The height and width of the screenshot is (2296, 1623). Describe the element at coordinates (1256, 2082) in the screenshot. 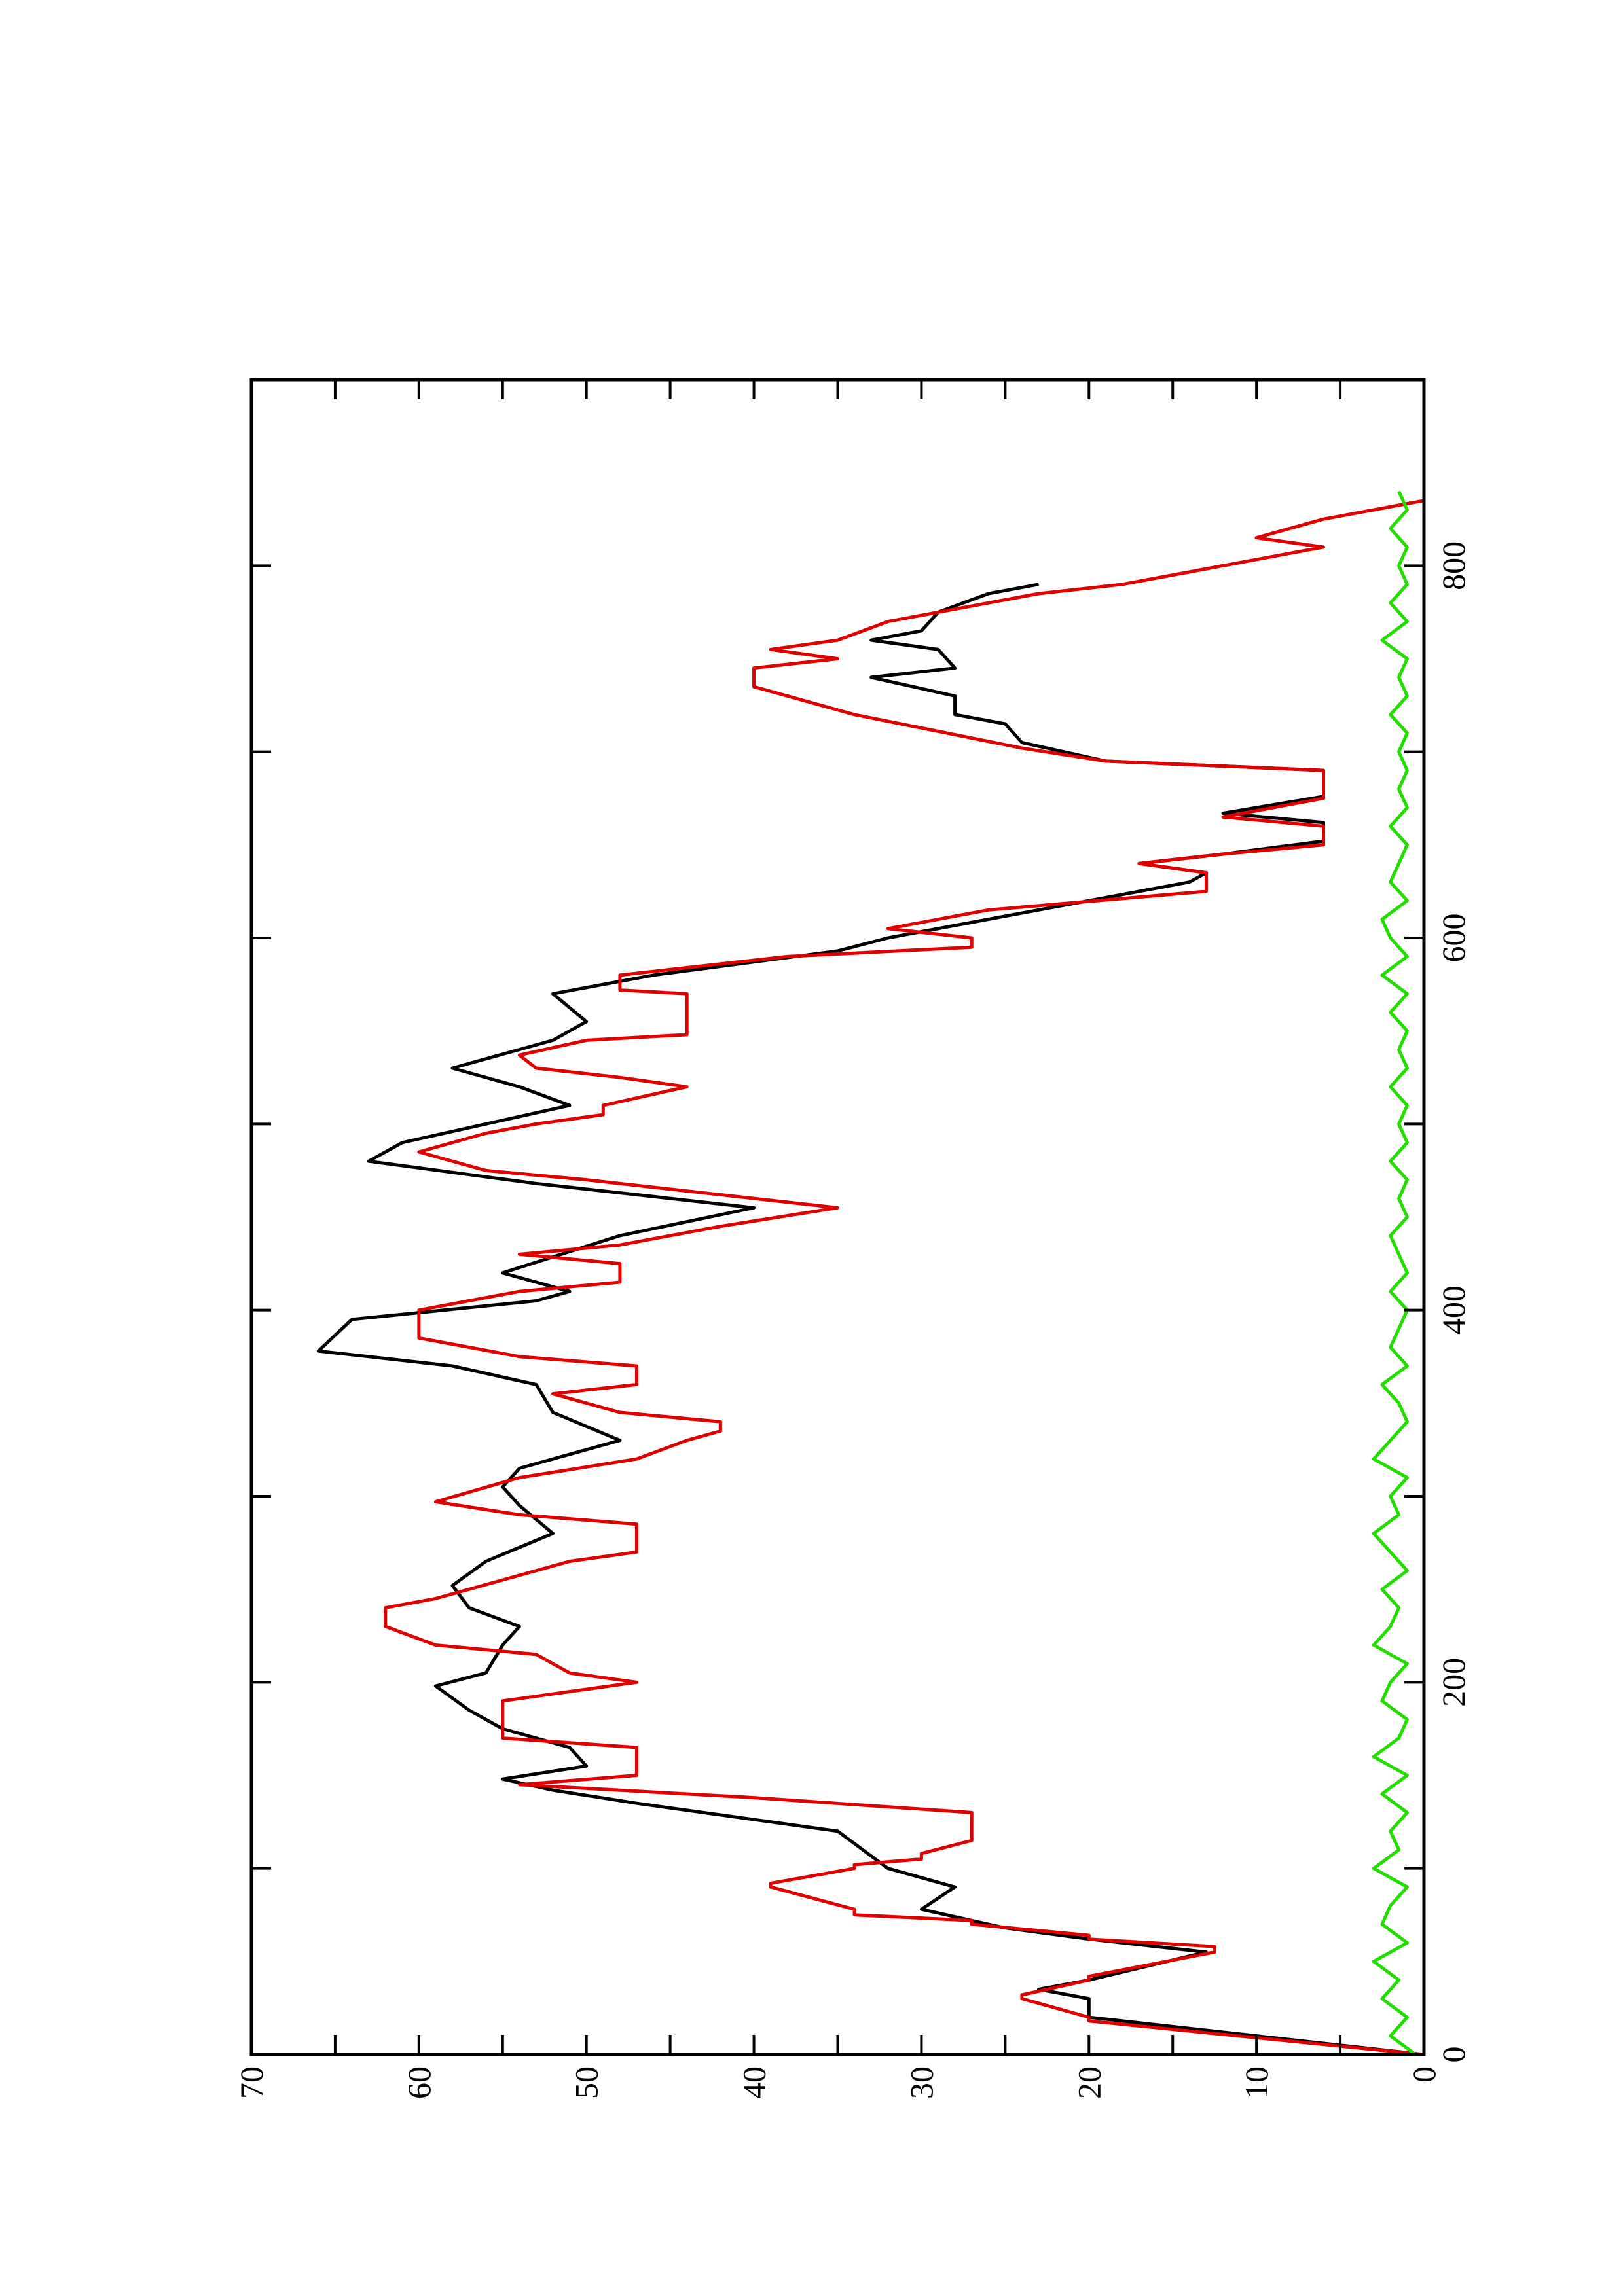

I see `y-tick-label: 10` at that location.